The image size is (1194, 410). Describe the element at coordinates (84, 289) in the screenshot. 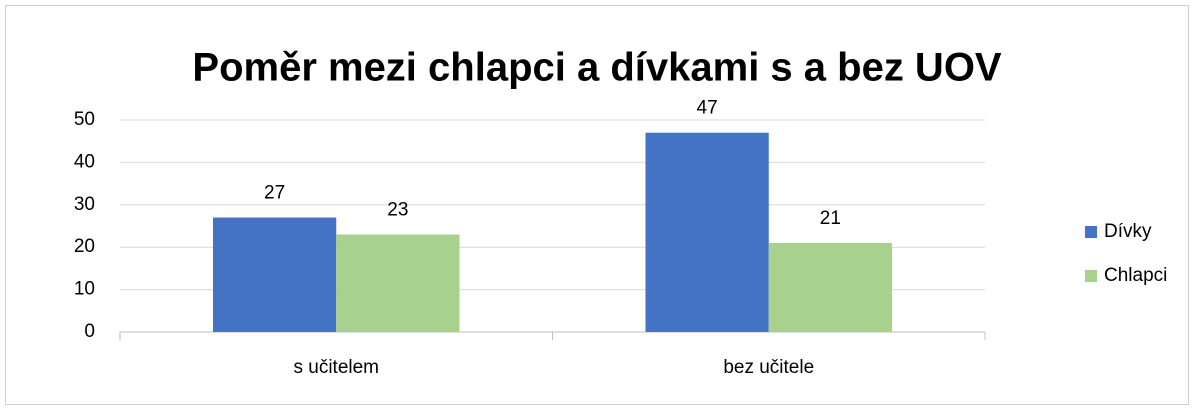

I see `y-tick-label: 10` at that location.